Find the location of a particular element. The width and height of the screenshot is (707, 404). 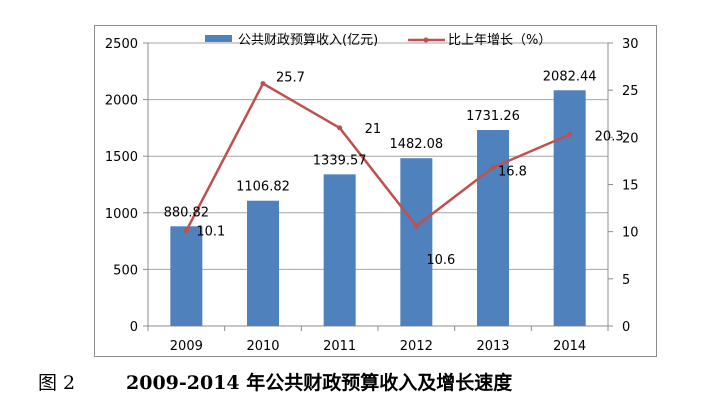

line-data-label: 20.3 is located at coordinates (609, 137).